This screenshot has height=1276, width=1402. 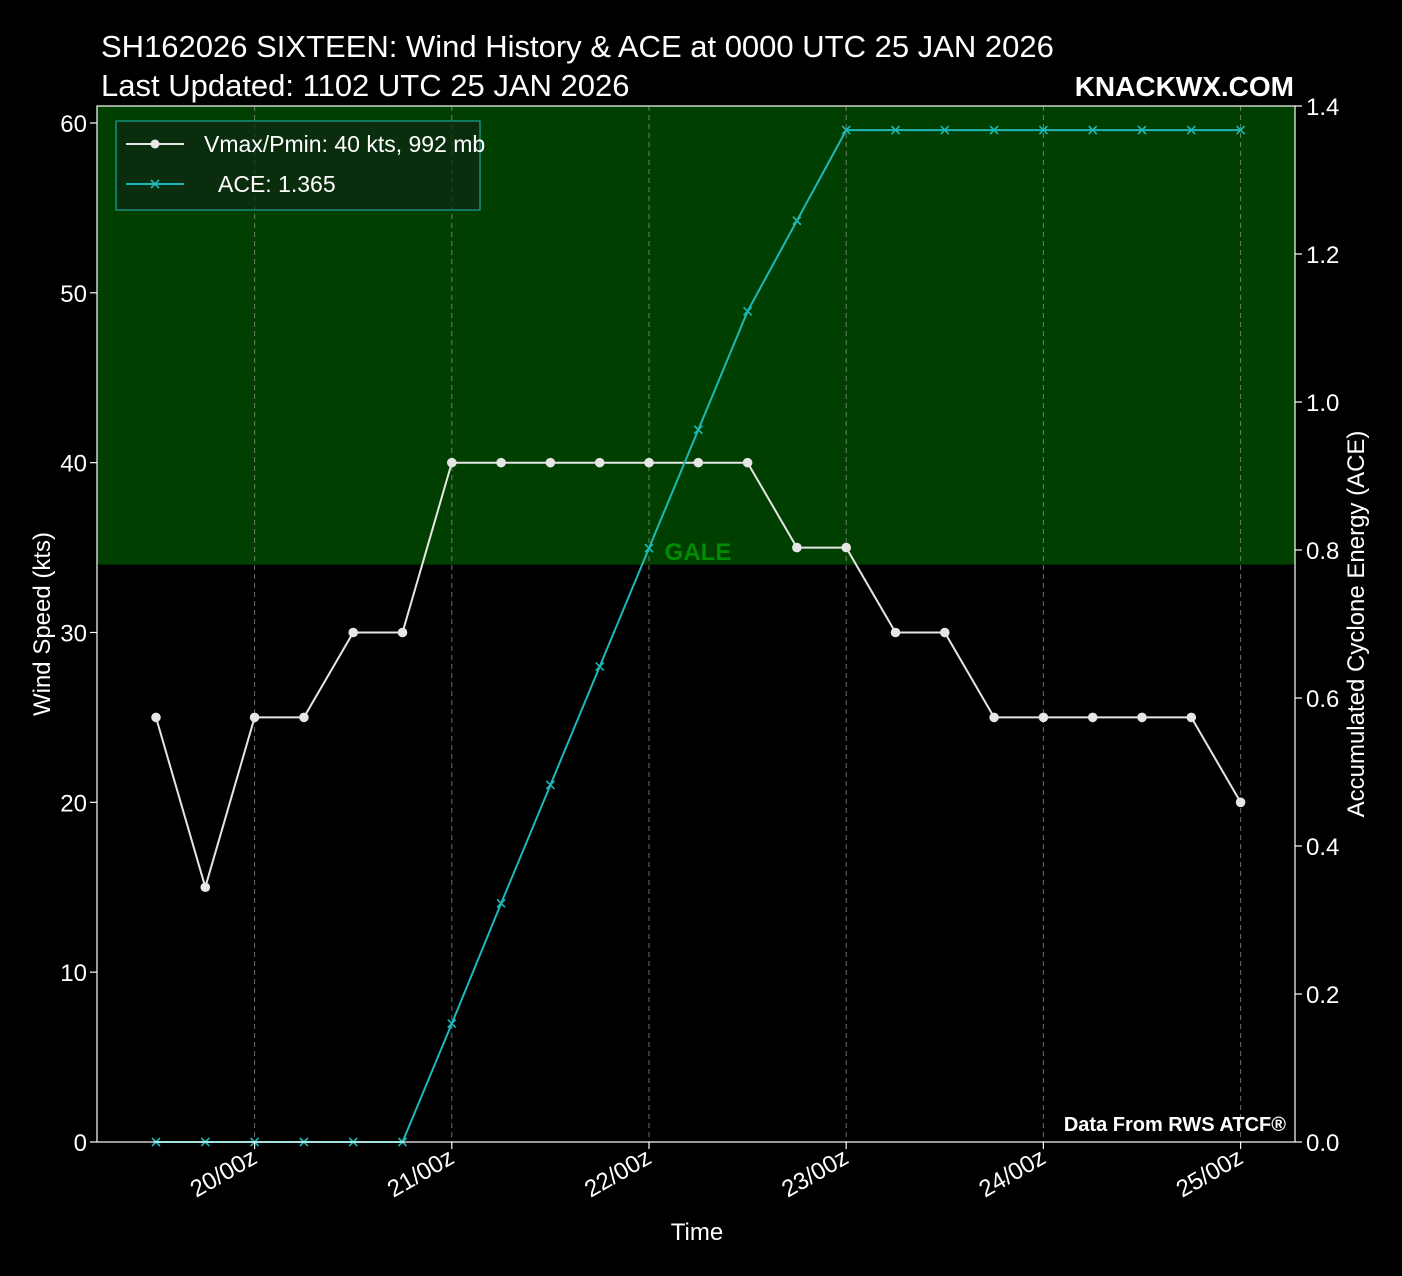 I want to click on y-tick-label: 20, so click(x=73, y=803).